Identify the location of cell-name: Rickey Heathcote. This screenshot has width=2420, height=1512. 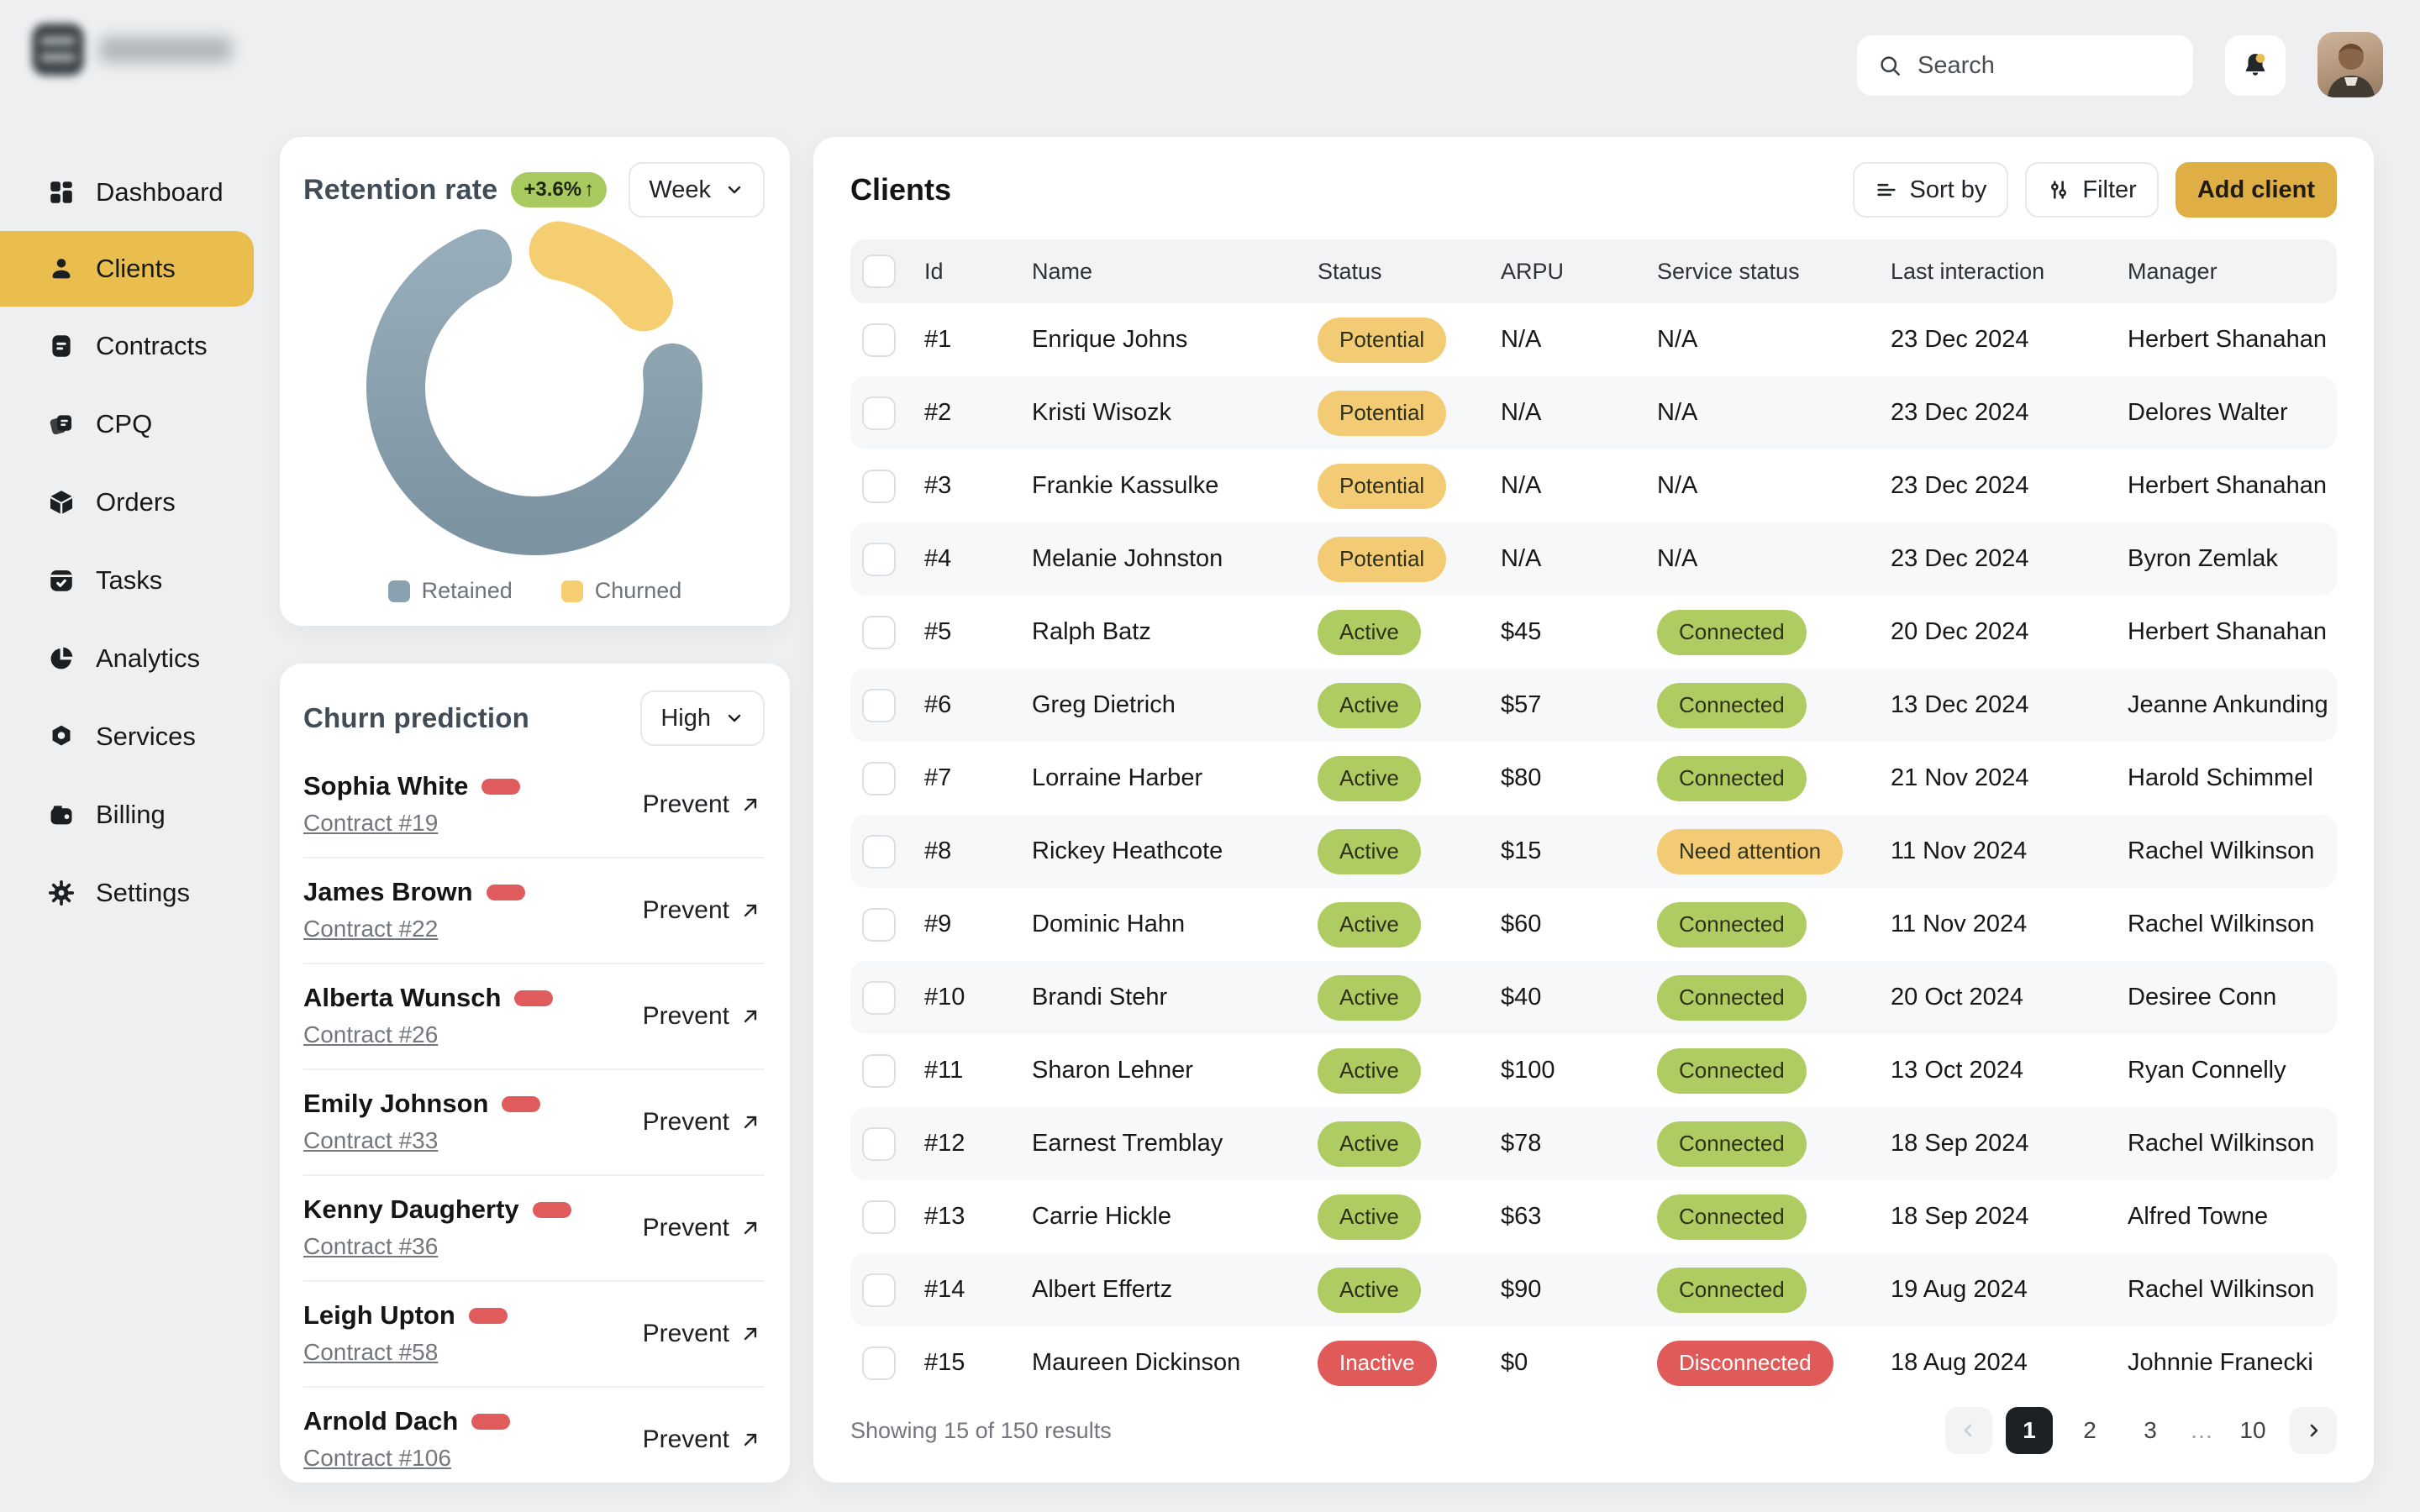
(1127, 850).